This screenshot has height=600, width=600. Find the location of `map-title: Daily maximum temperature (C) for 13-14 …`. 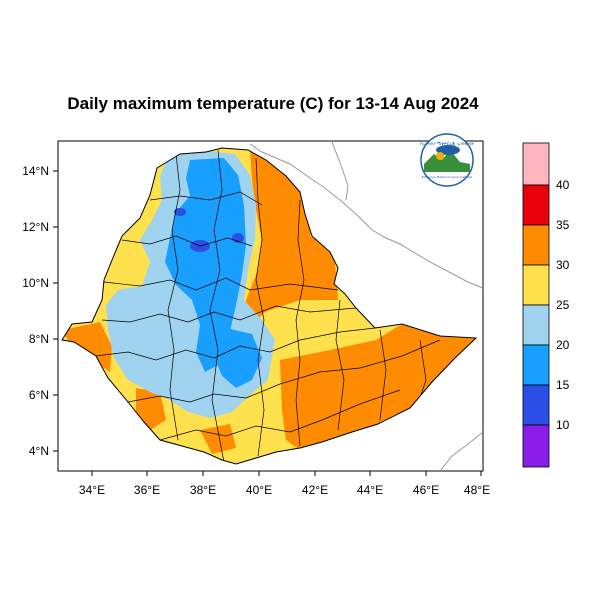

map-title: Daily maximum temperature (C) for 13-14 … is located at coordinates (273, 103).